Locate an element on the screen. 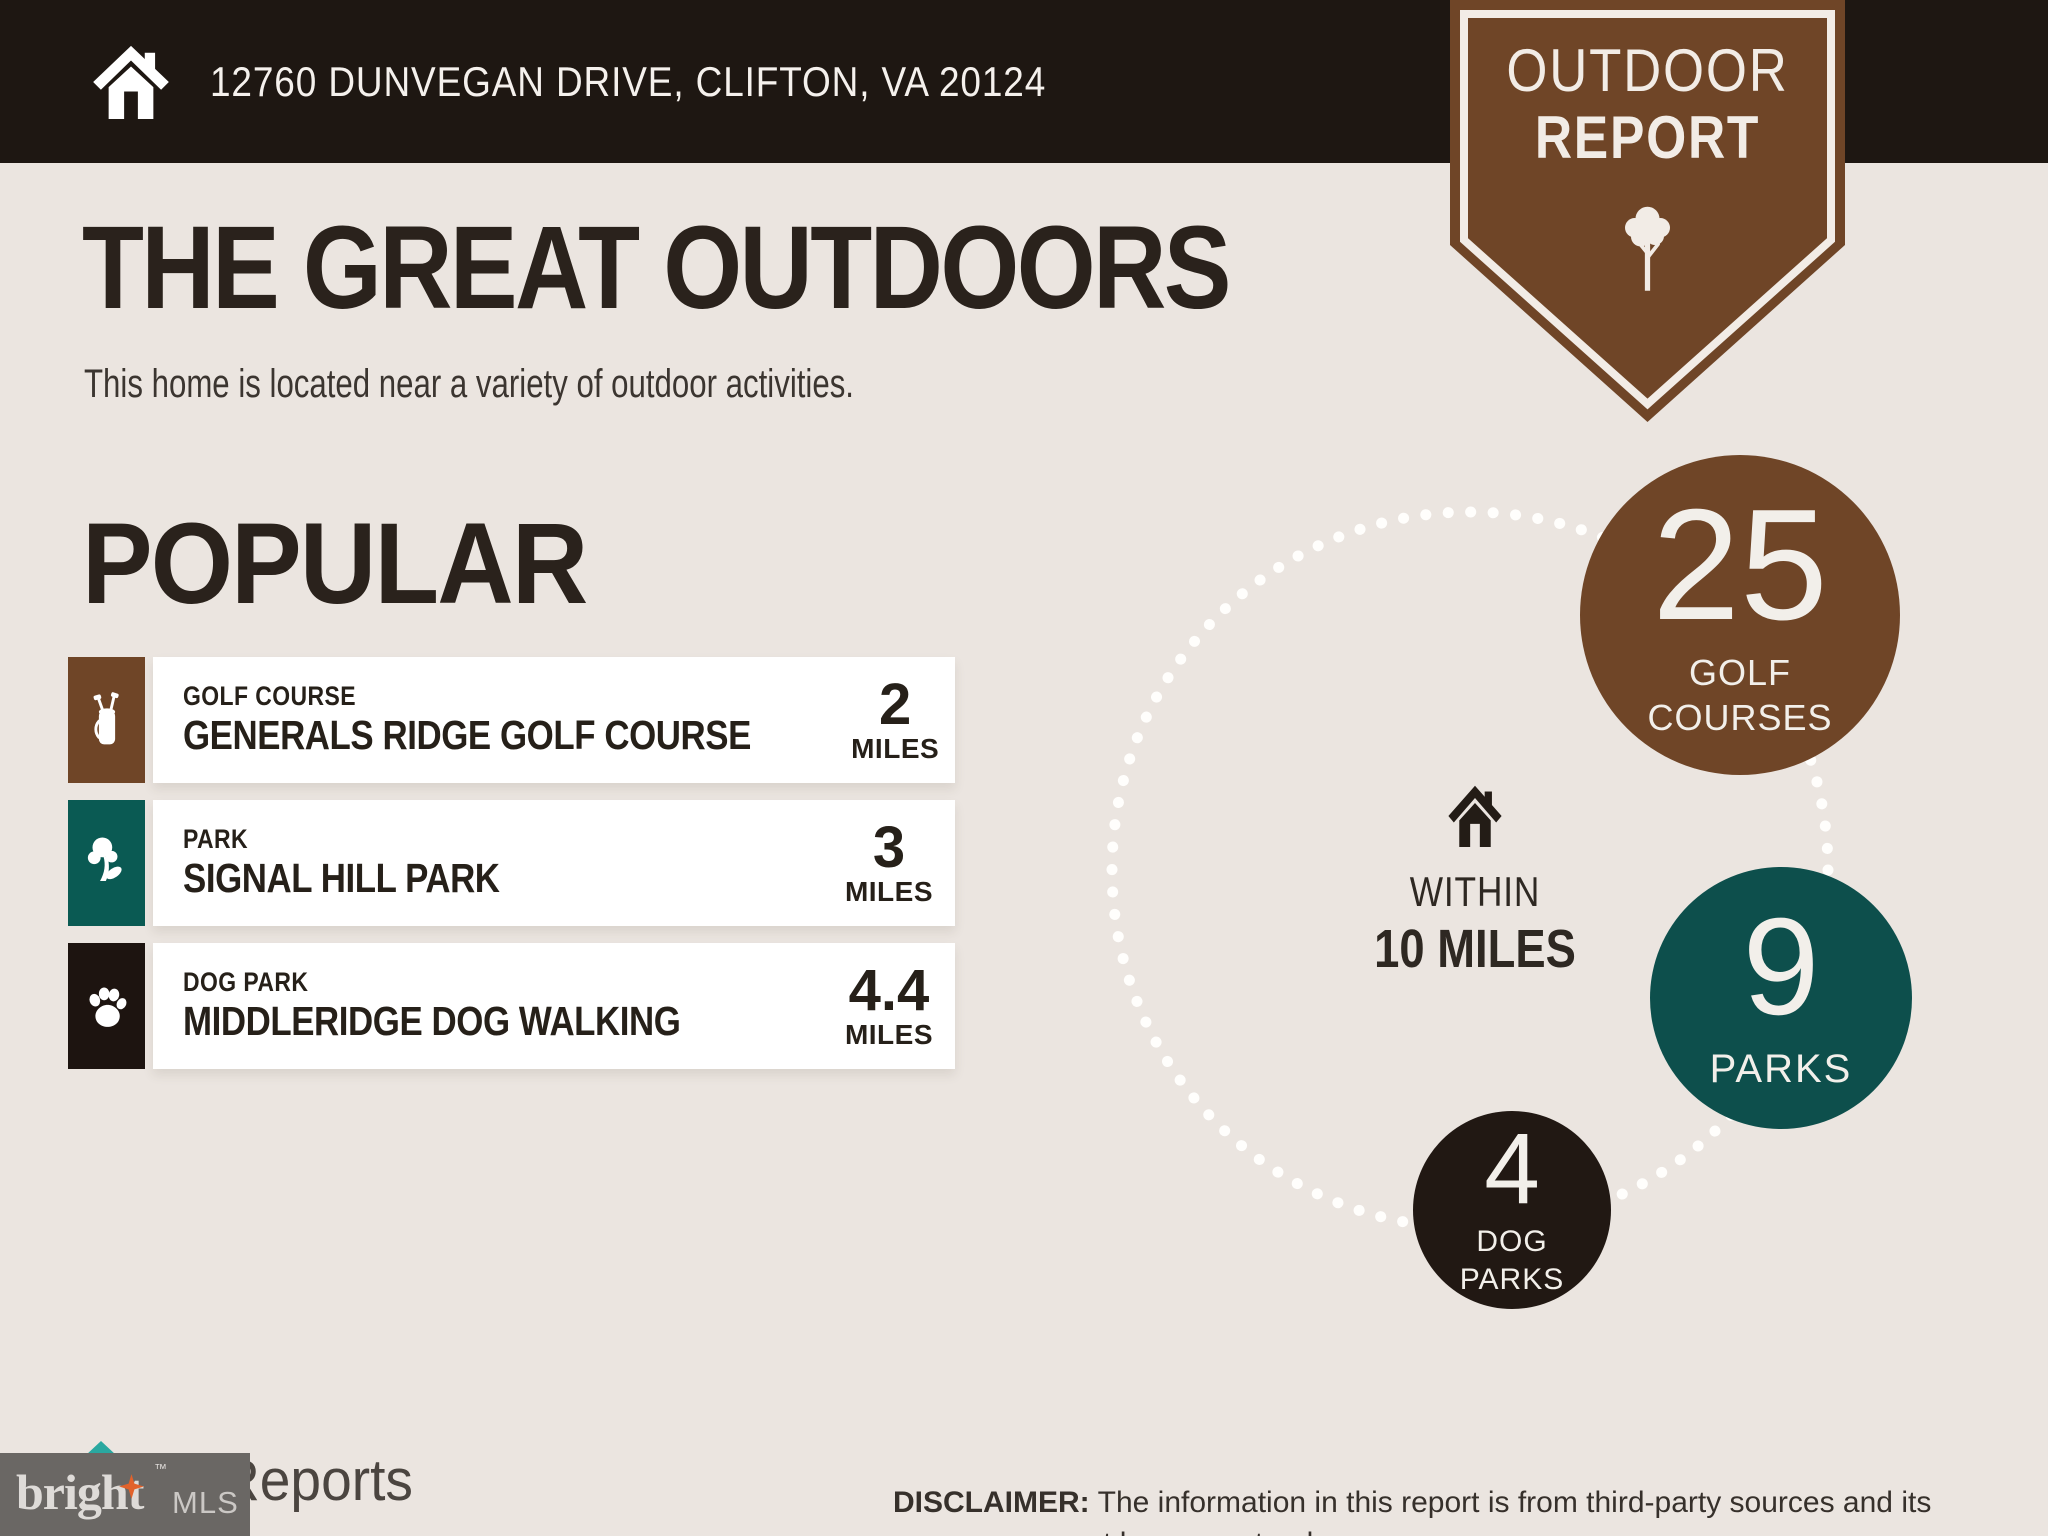  park-trees-icon is located at coordinates (104, 859).